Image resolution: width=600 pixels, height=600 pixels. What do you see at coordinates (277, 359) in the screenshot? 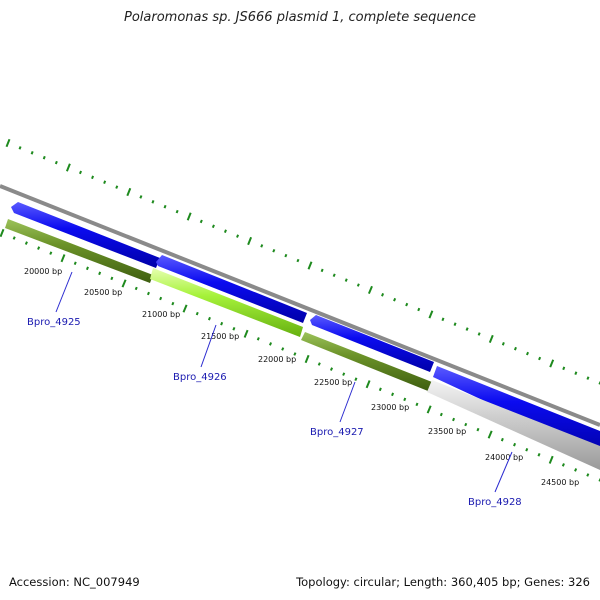
I see `scale-label: 22000 bp` at bounding box center [277, 359].